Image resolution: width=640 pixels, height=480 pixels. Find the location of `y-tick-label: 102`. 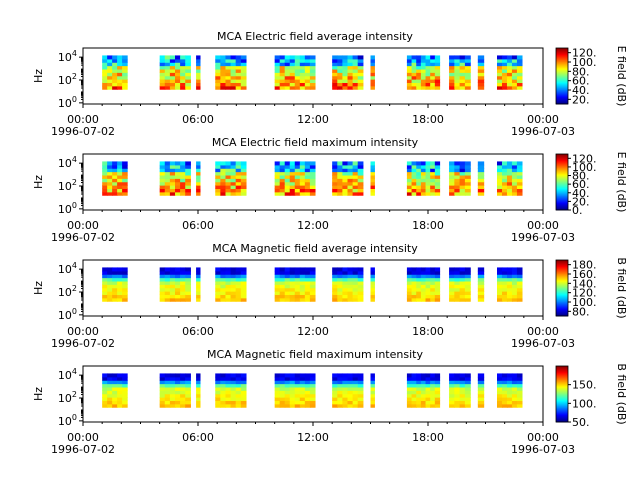

y-tick-label: 102 is located at coordinates (67, 185).